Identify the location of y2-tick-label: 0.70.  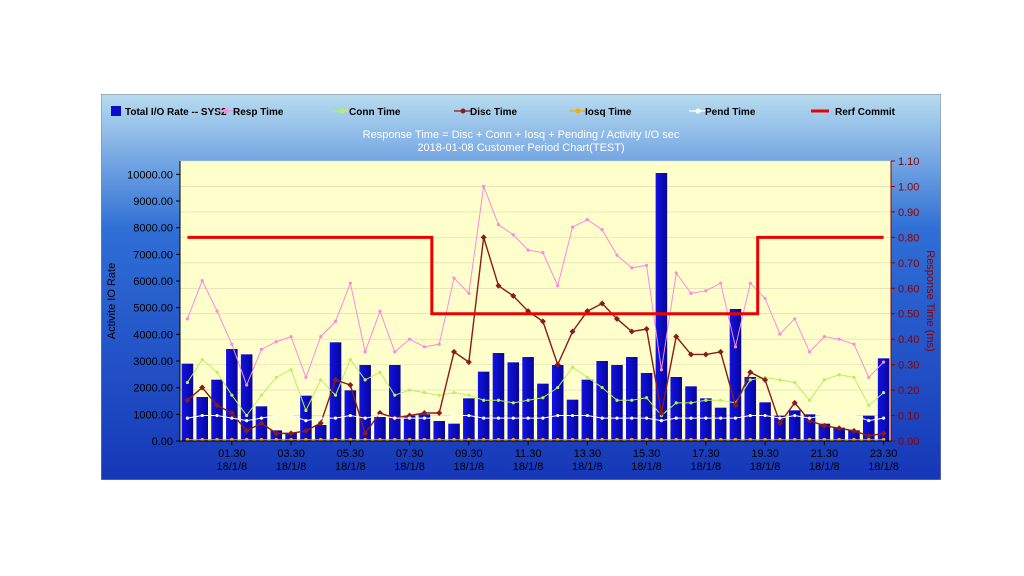
(908, 264).